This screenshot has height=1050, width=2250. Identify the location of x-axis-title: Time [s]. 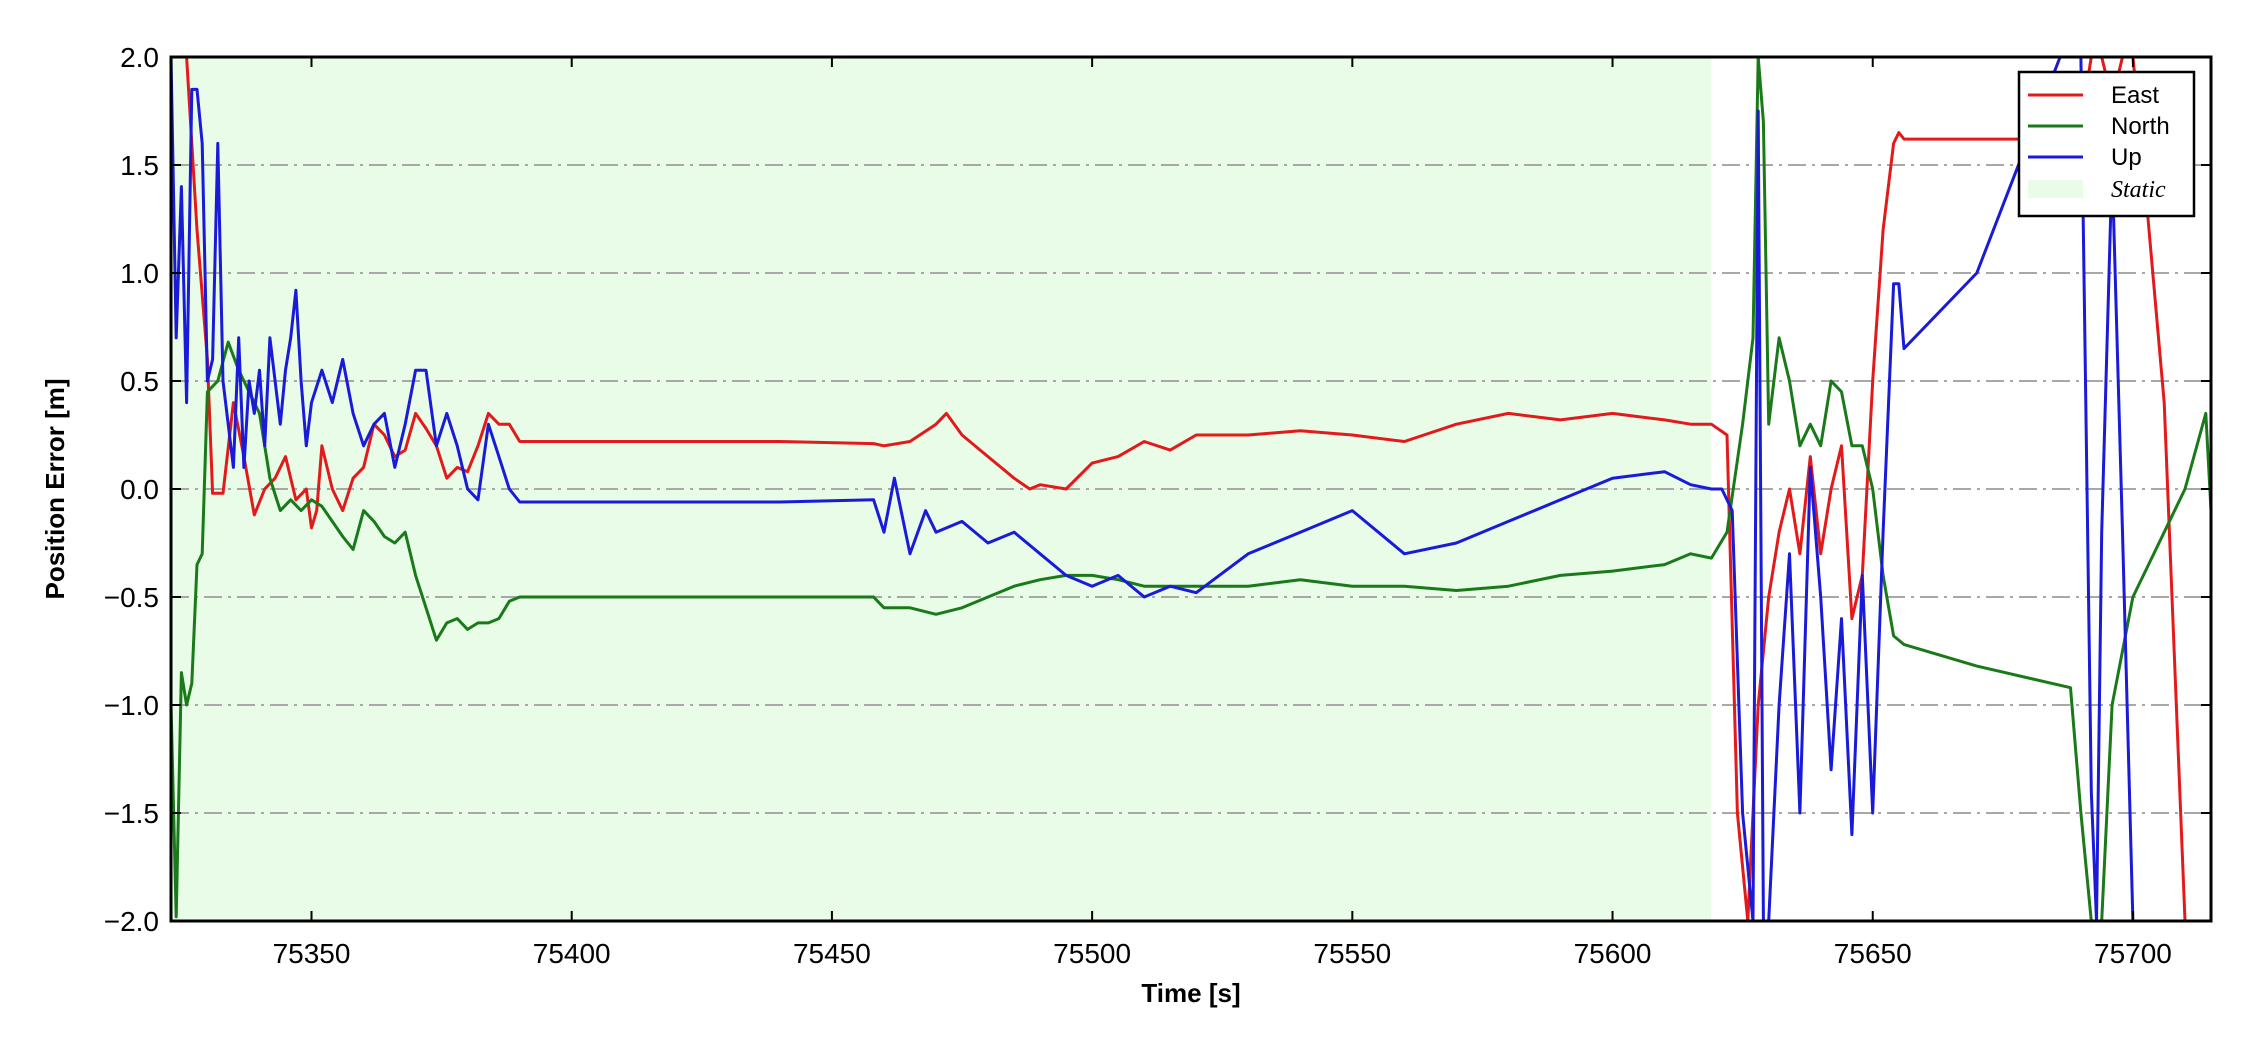
(1190, 993).